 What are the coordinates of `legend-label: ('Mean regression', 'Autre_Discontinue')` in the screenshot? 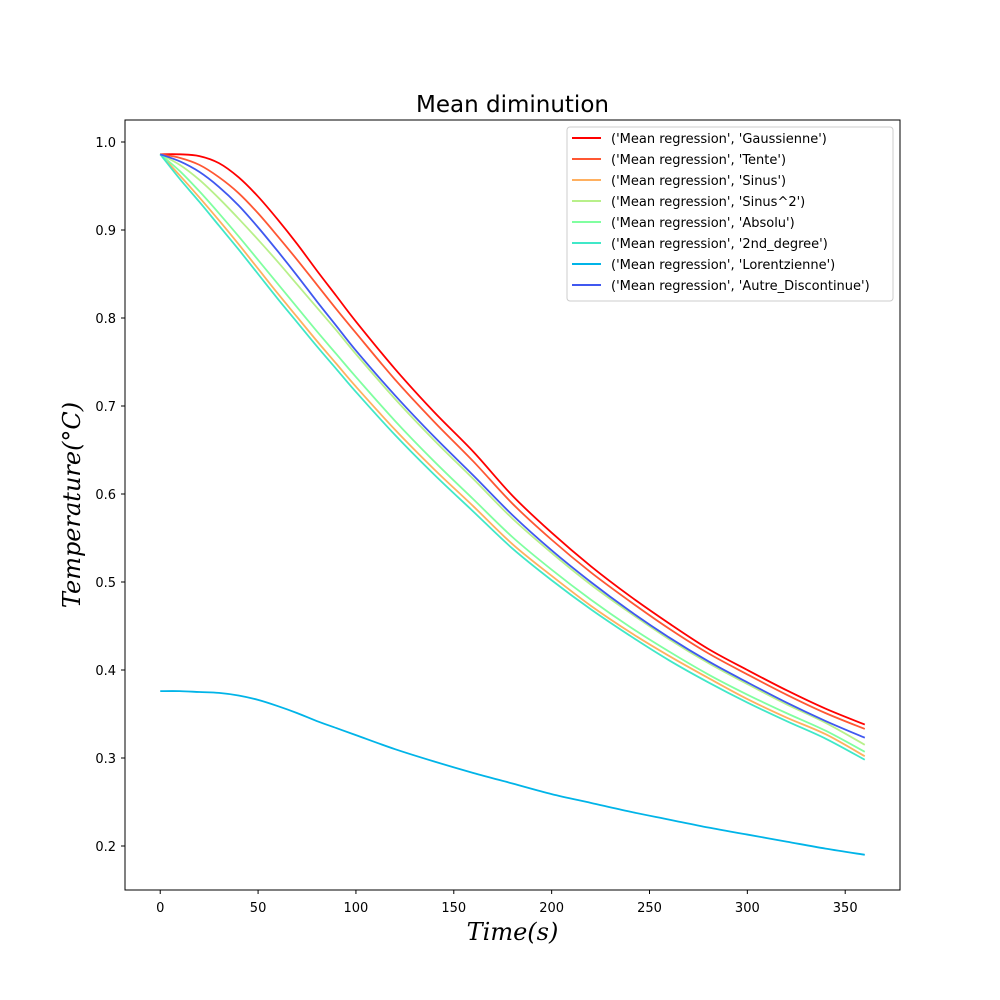 It's located at (740, 286).